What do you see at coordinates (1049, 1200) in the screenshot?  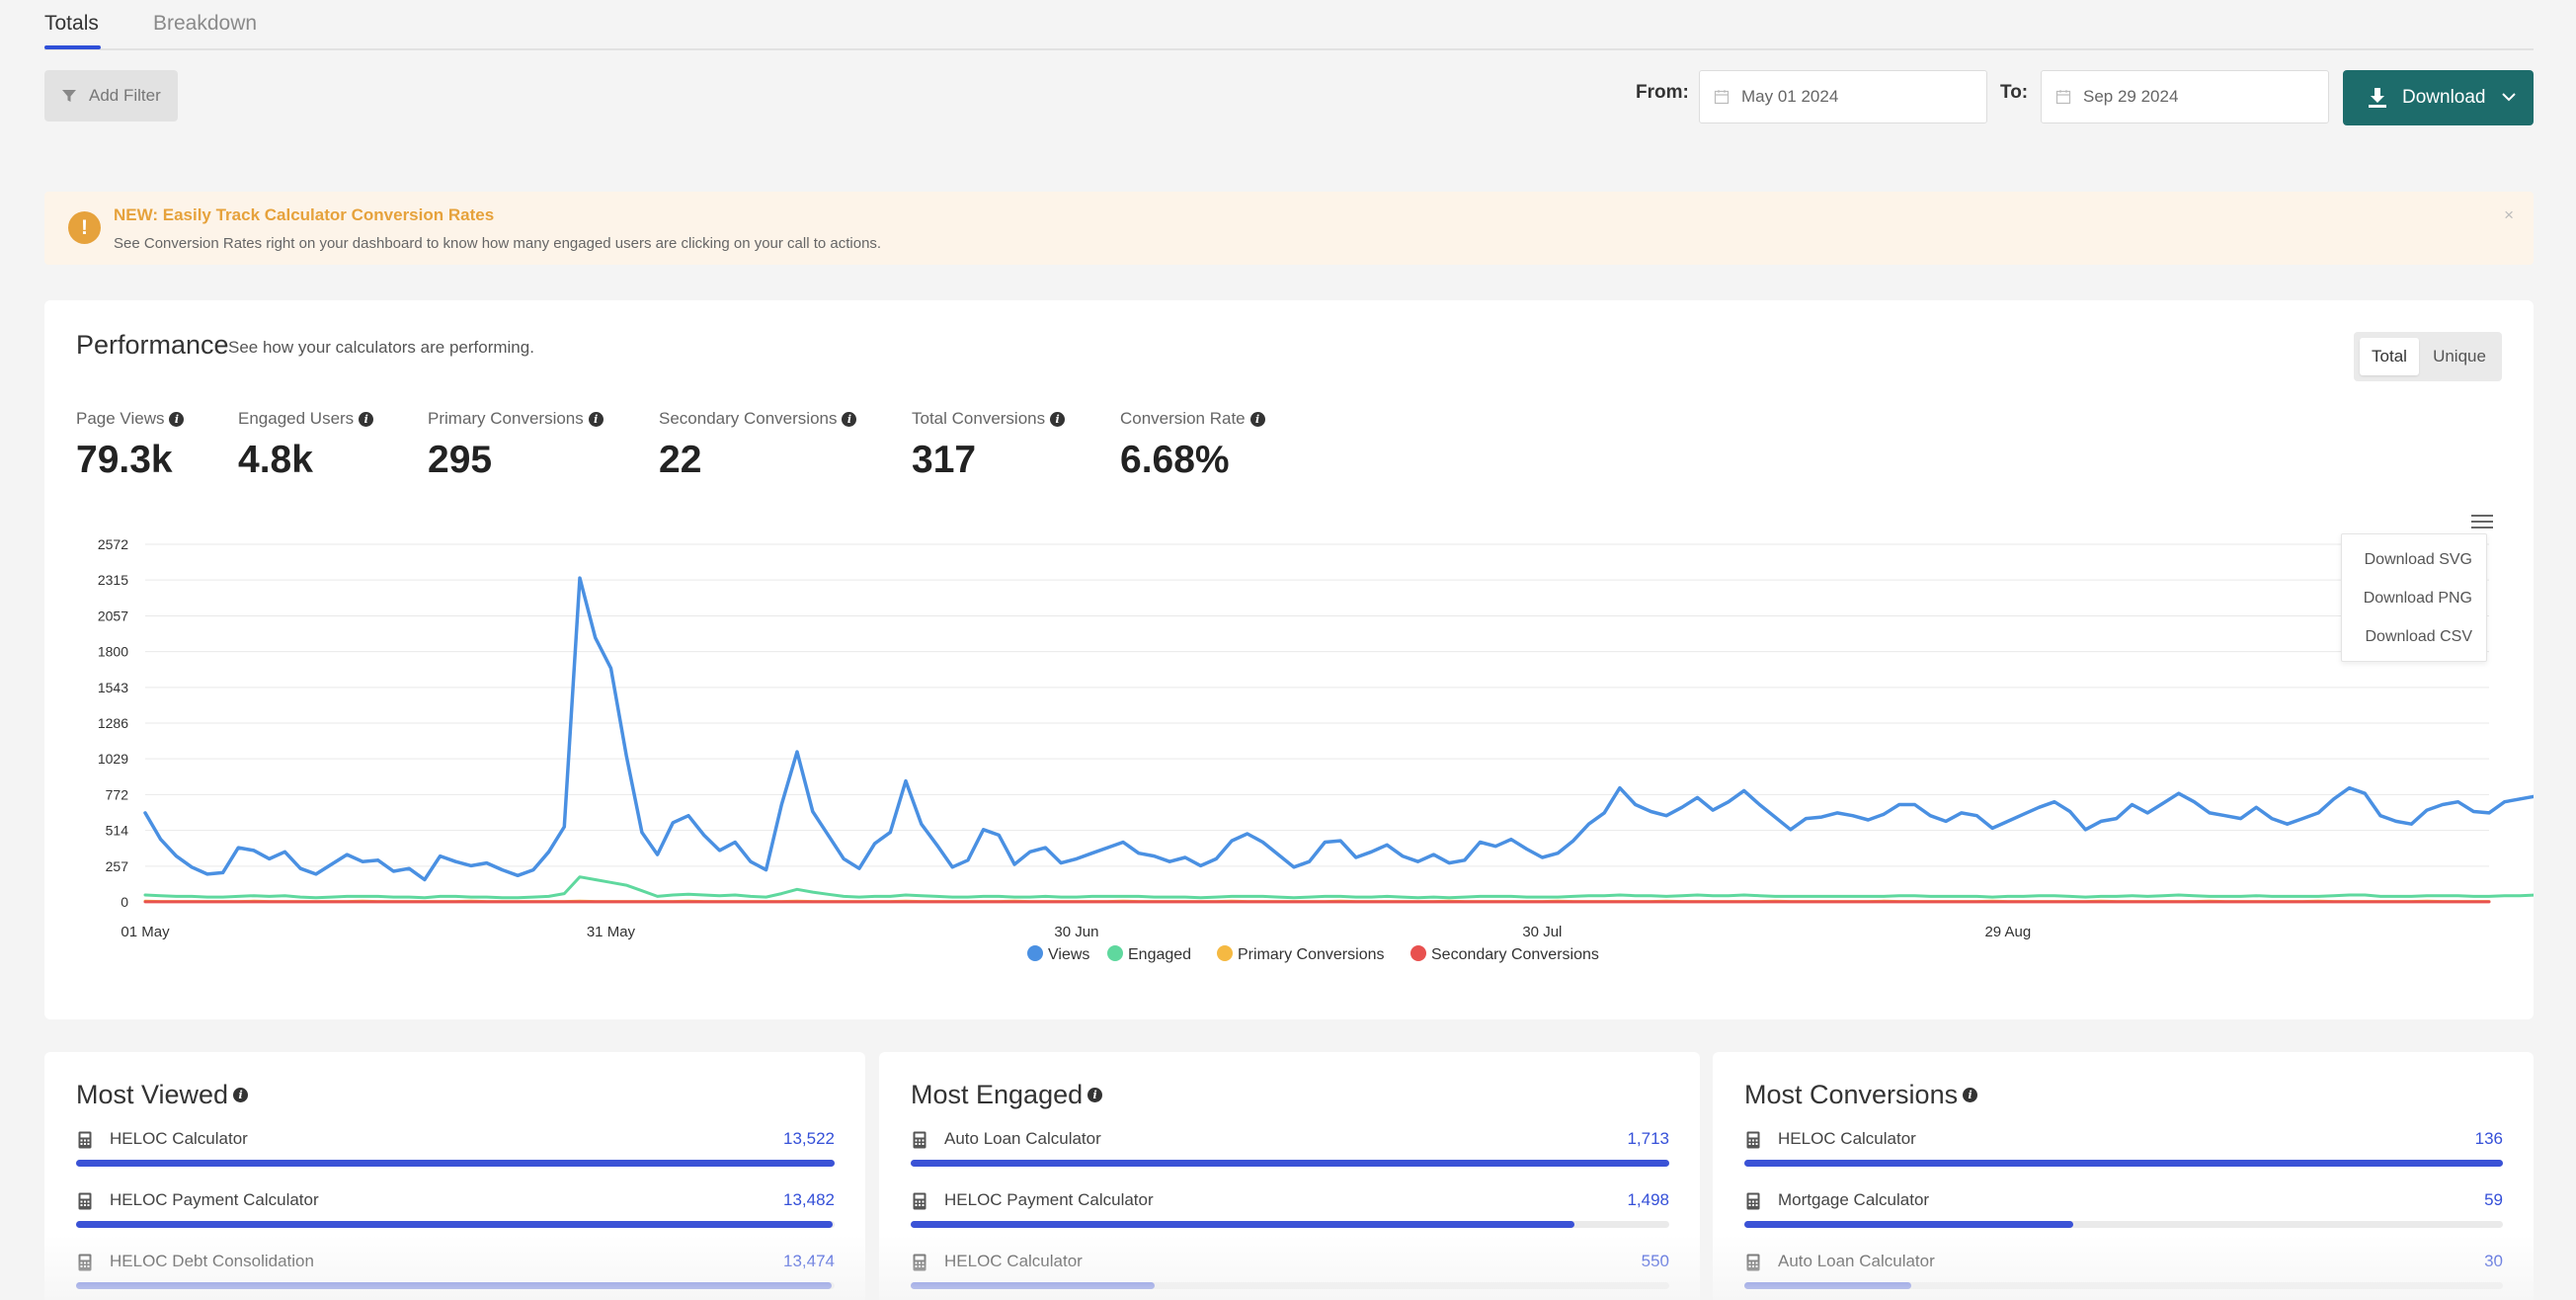 I see `calculator-name: HELOC Payment Calculator` at bounding box center [1049, 1200].